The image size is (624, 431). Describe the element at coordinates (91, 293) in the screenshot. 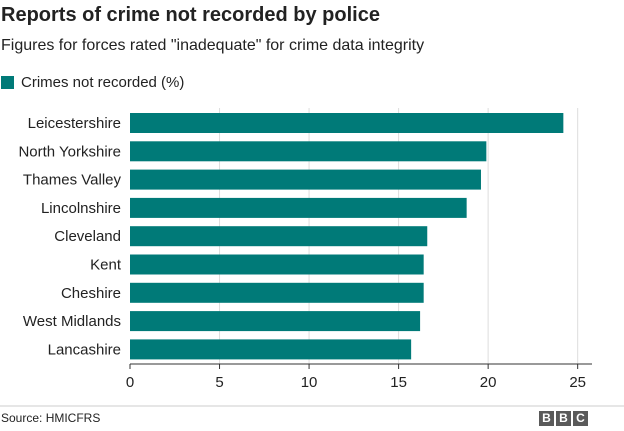

I see `category-label: Cheshire` at that location.